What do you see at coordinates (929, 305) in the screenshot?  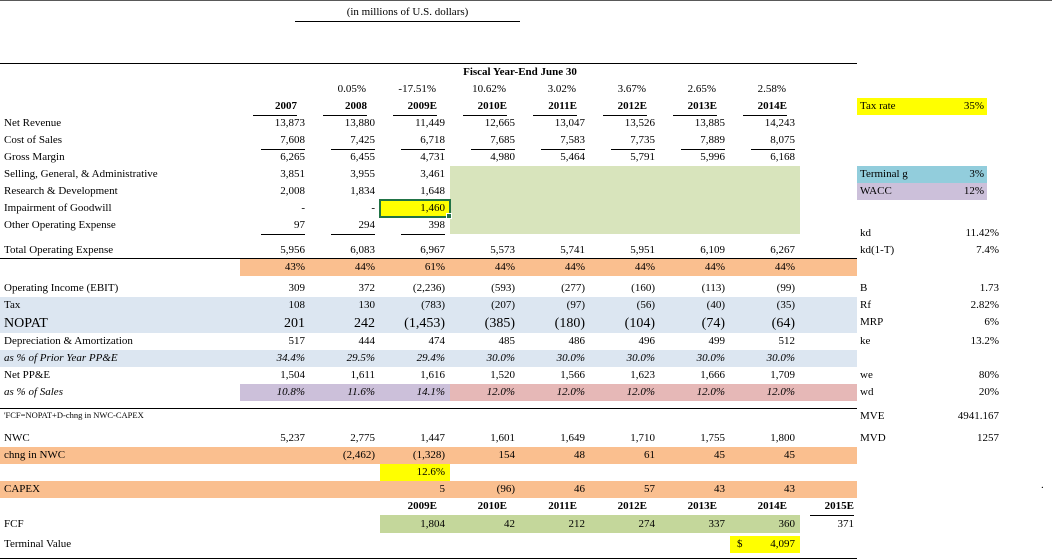 I see `side-rf: Rf 2.82%` at bounding box center [929, 305].